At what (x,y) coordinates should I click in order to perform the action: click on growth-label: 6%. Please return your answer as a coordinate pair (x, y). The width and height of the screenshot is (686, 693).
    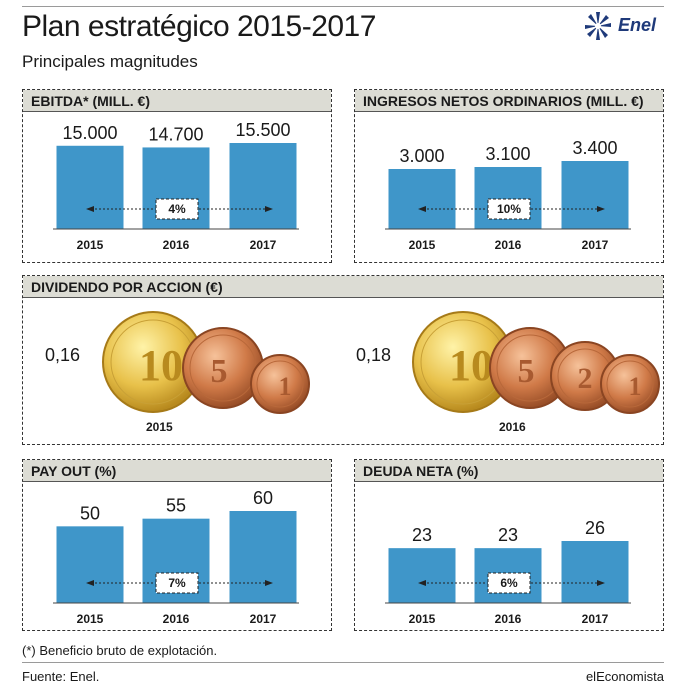
    Looking at the image, I should click on (509, 583).